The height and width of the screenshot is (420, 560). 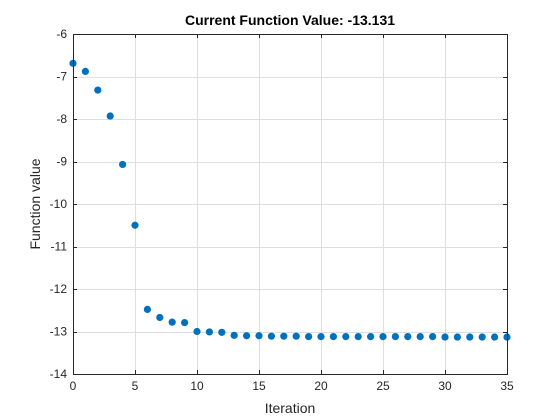 What do you see at coordinates (35, 203) in the screenshot?
I see `y-axis-label: Function value` at bounding box center [35, 203].